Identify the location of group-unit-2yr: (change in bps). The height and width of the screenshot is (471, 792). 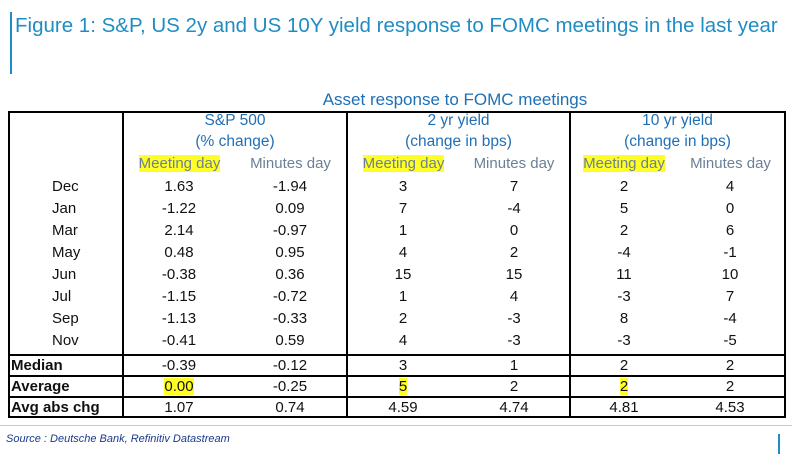
(458, 141).